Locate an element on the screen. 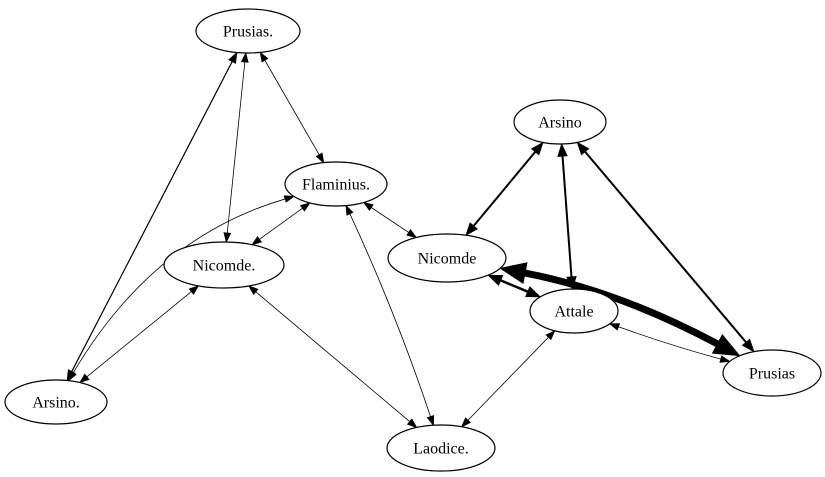  node-laodice: Laodice. is located at coordinates (441, 448).